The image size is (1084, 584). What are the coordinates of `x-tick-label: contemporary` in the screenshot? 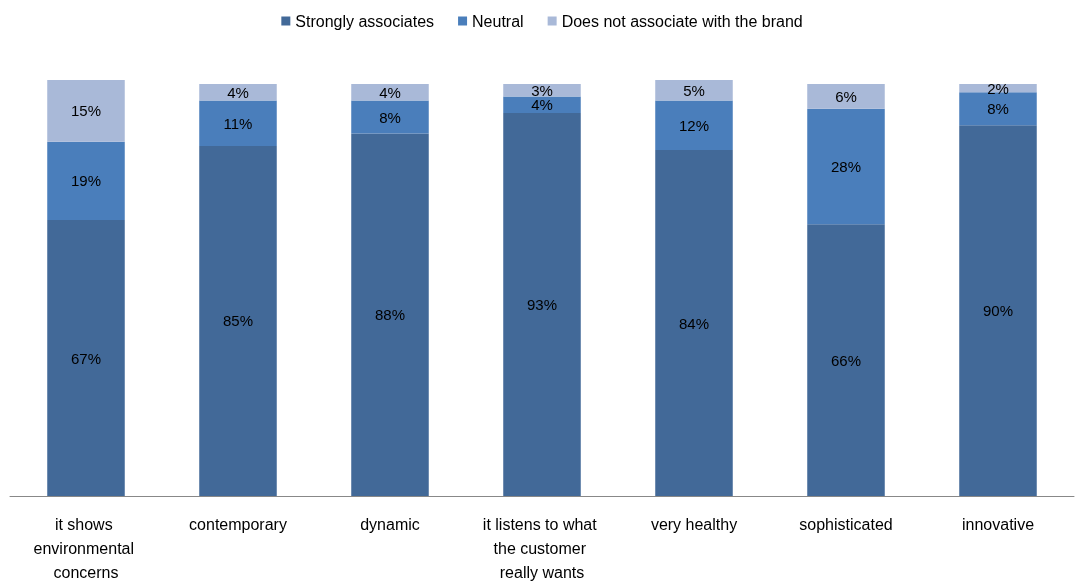 It's located at (238, 524).